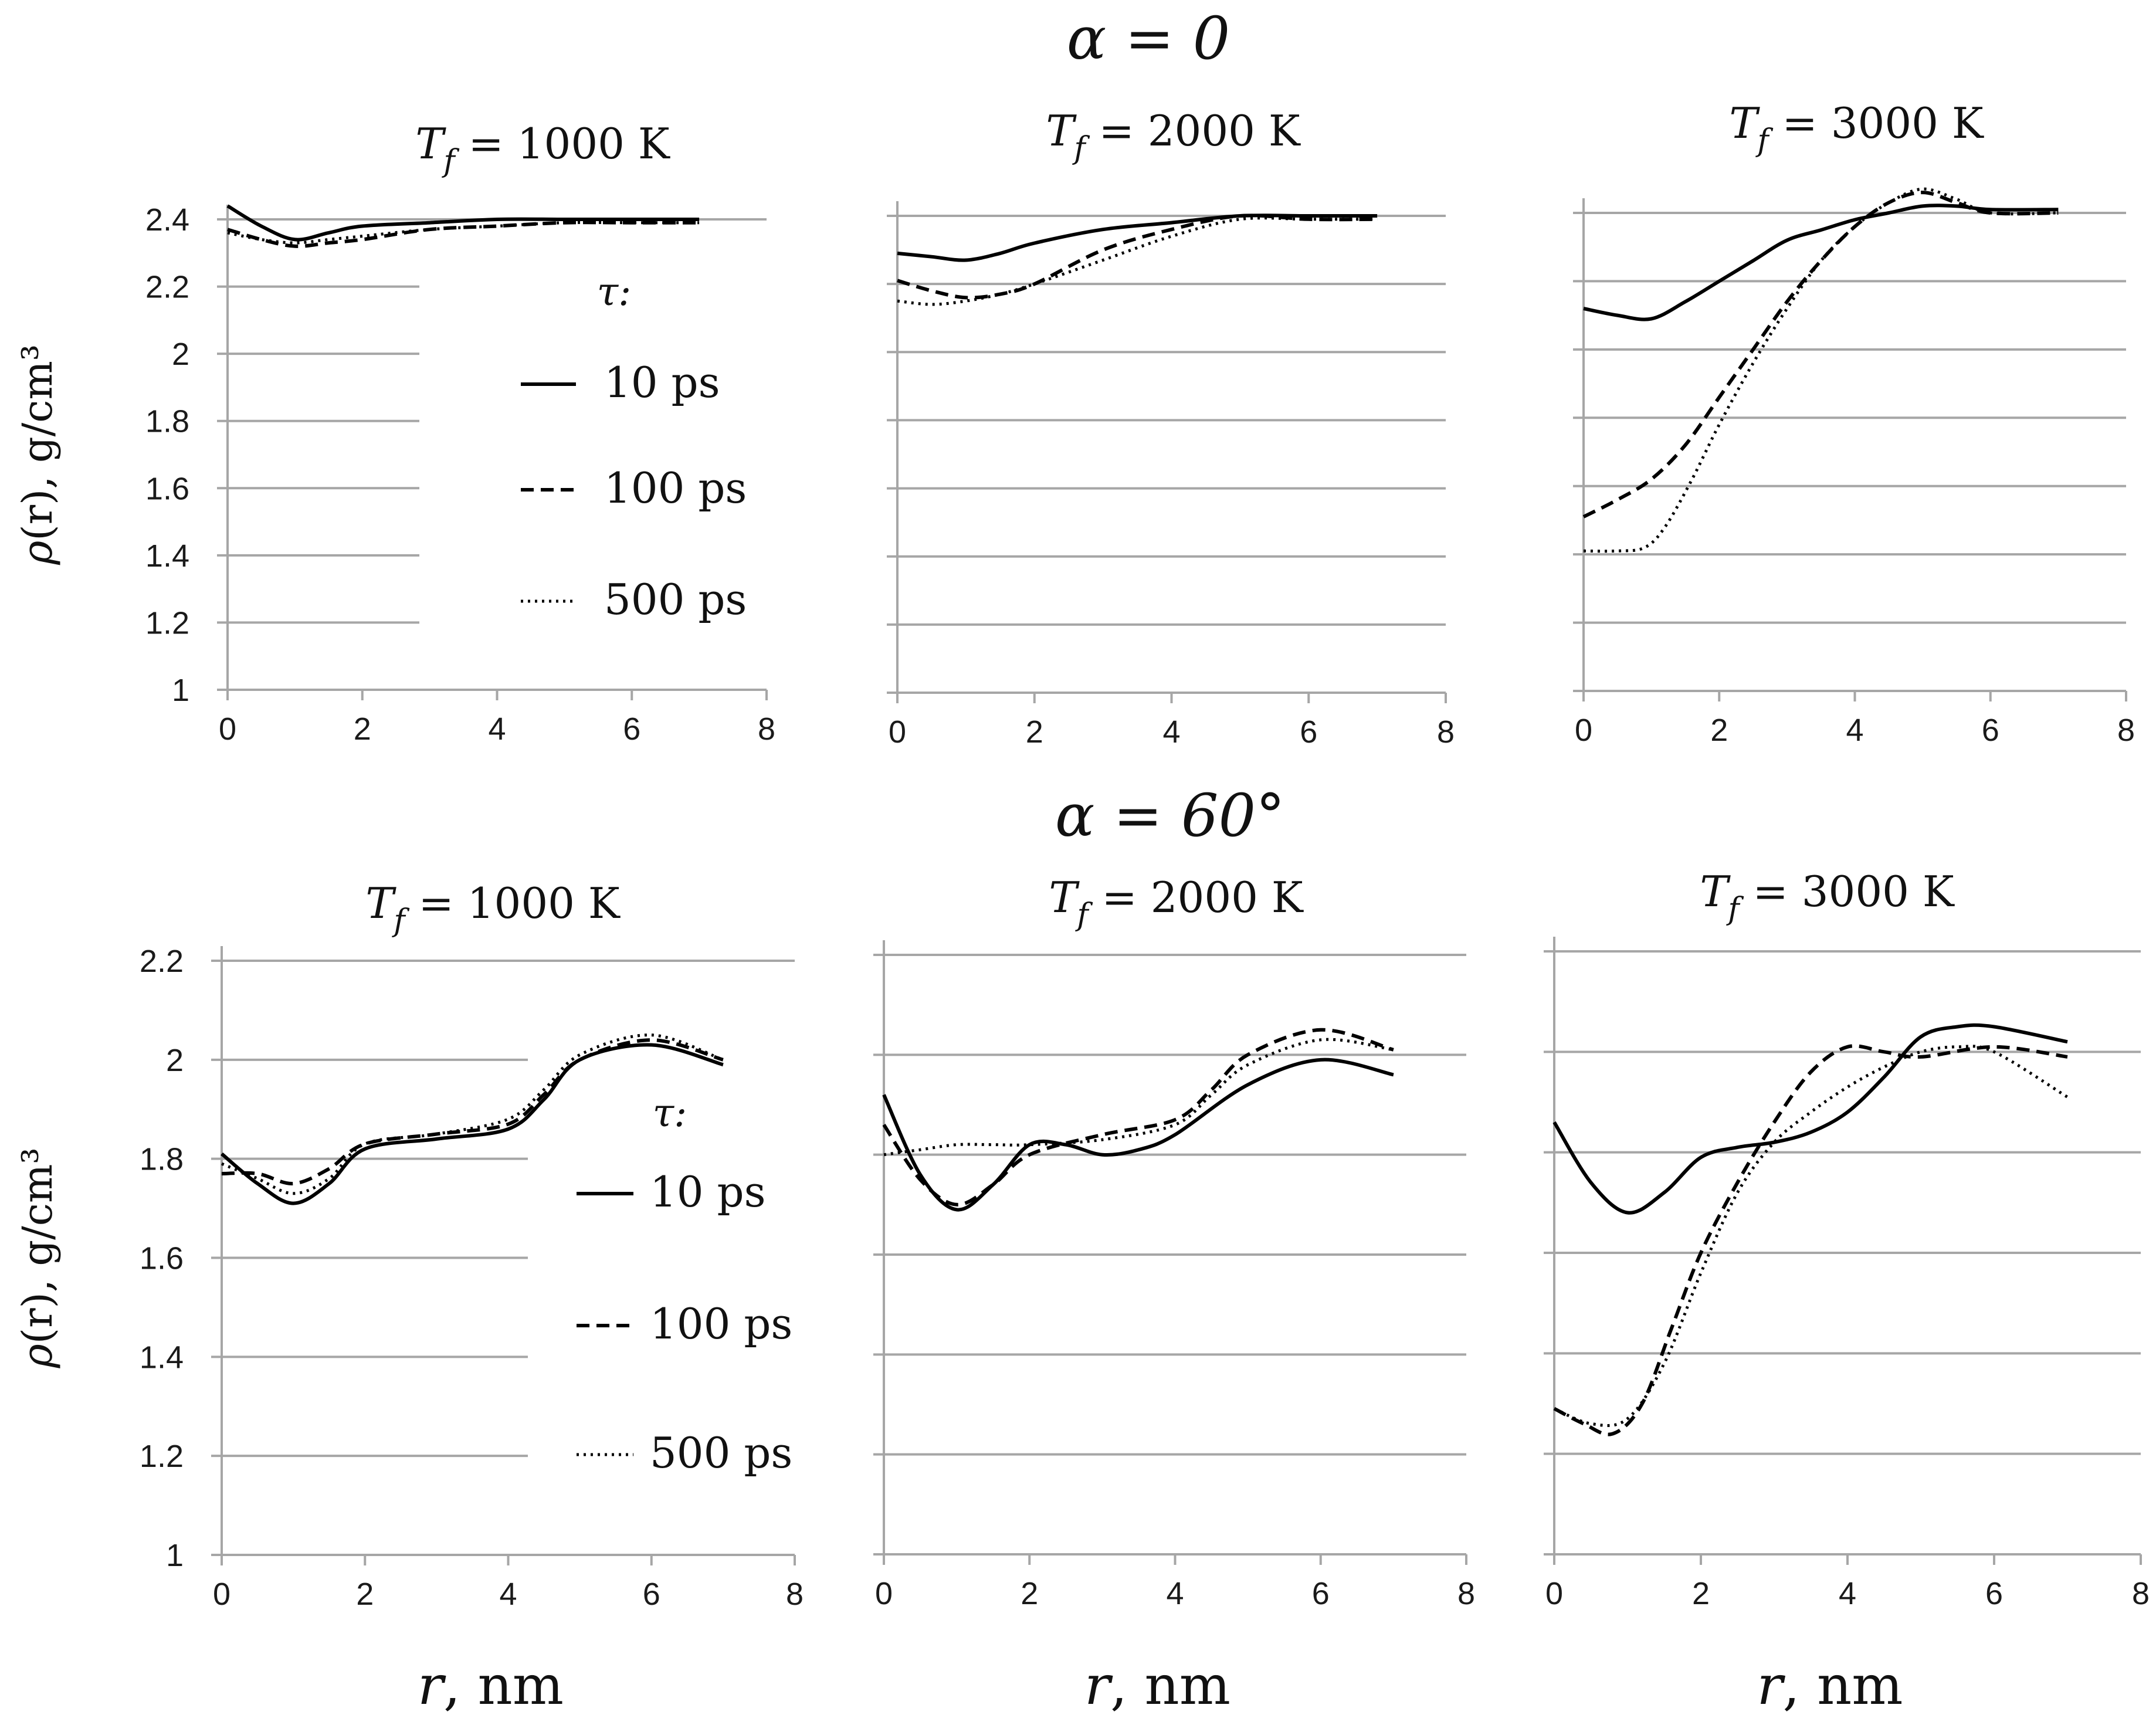 This screenshot has width=2156, height=1725. What do you see at coordinates (1174, 1295) in the screenshot?
I see `panel-r1-c1: Tf = 2000 K 0 2 4 6 8 r, nm` at bounding box center [1174, 1295].